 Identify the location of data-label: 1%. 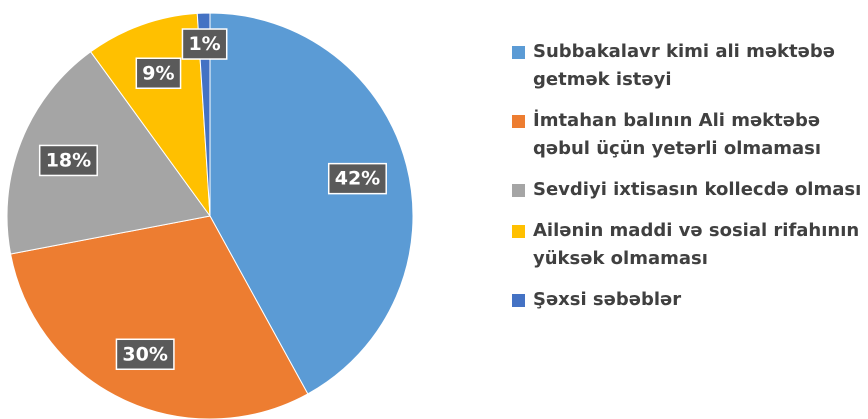
(204, 44).